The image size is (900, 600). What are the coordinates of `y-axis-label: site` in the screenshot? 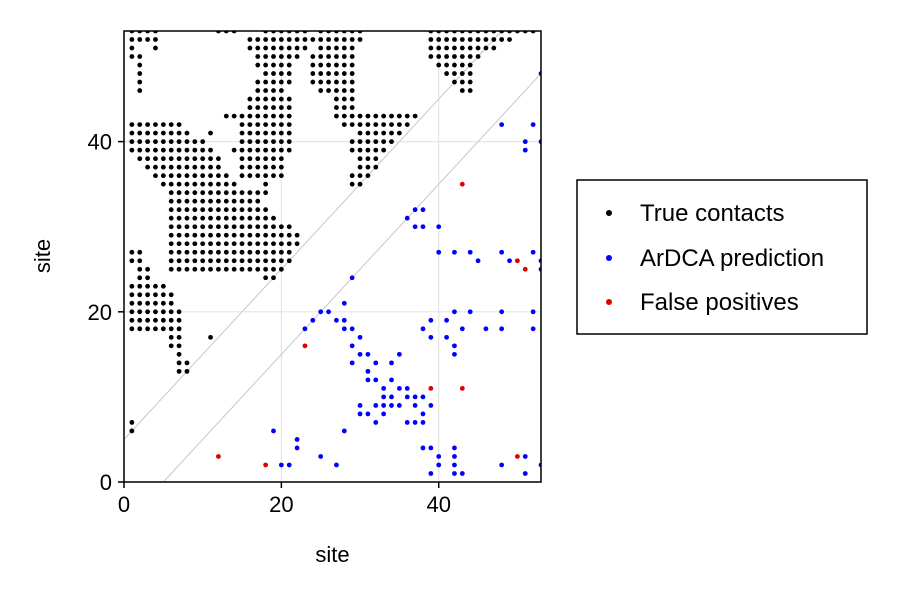 It's located at (42, 256).